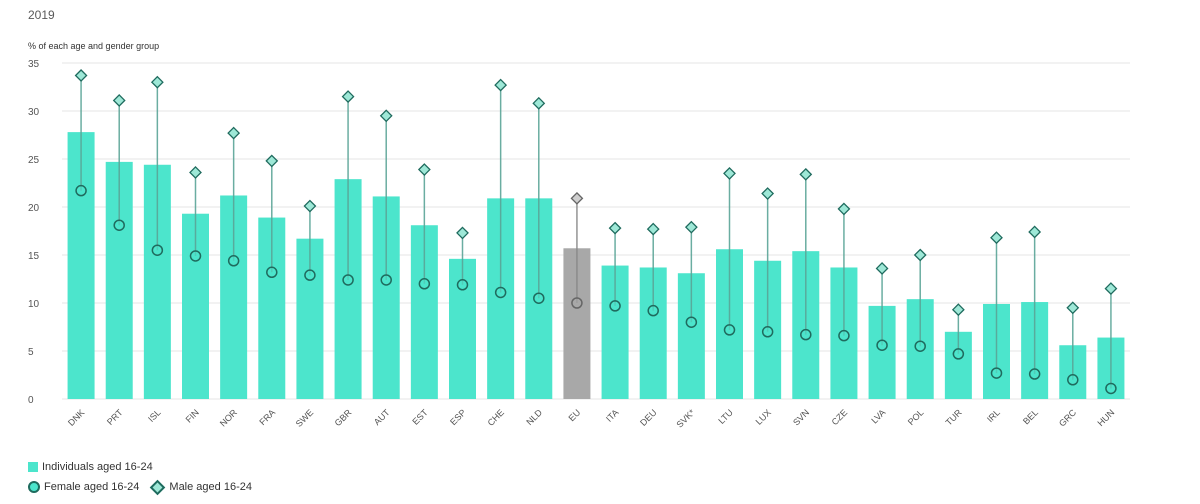 The height and width of the screenshot is (504, 1200). What do you see at coordinates (382, 417) in the screenshot?
I see `x-tick-label: AUT` at bounding box center [382, 417].